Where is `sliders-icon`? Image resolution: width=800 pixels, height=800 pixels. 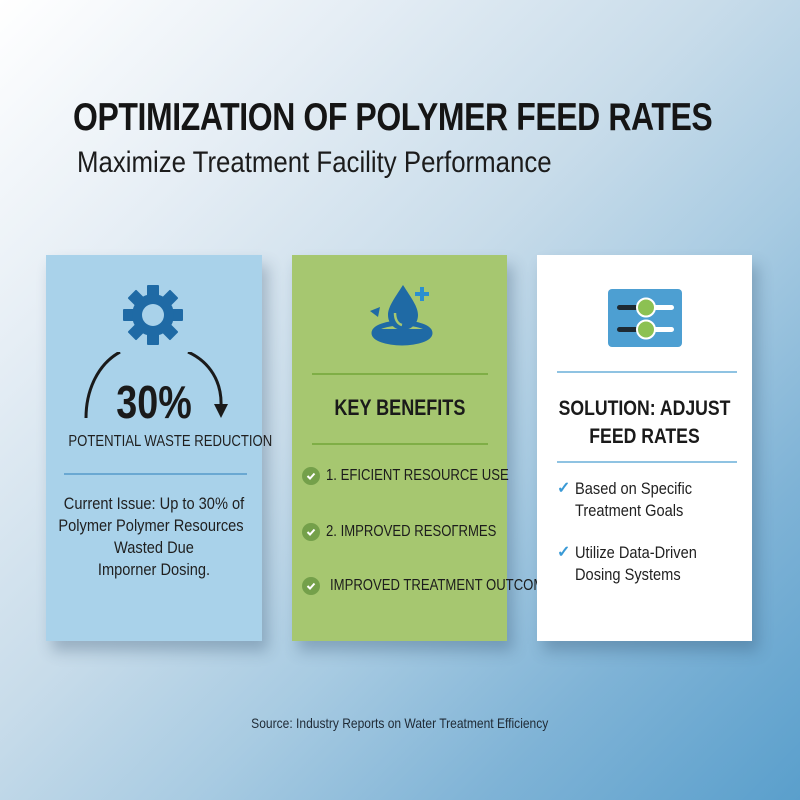 sliders-icon is located at coordinates (645, 318).